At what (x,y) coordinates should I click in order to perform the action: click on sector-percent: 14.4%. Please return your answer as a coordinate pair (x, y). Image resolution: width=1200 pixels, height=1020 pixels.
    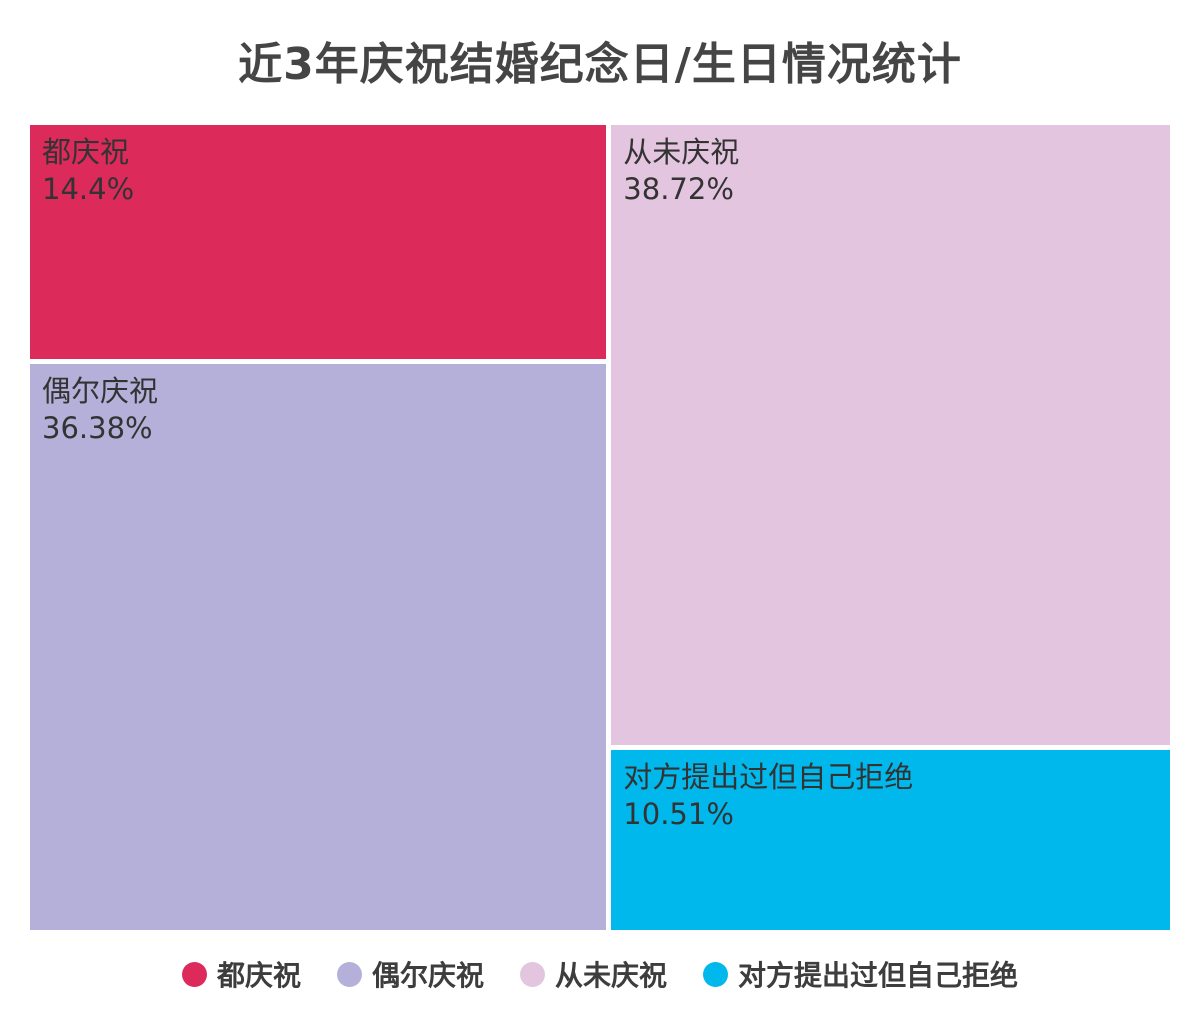
    Looking at the image, I should click on (88, 189).